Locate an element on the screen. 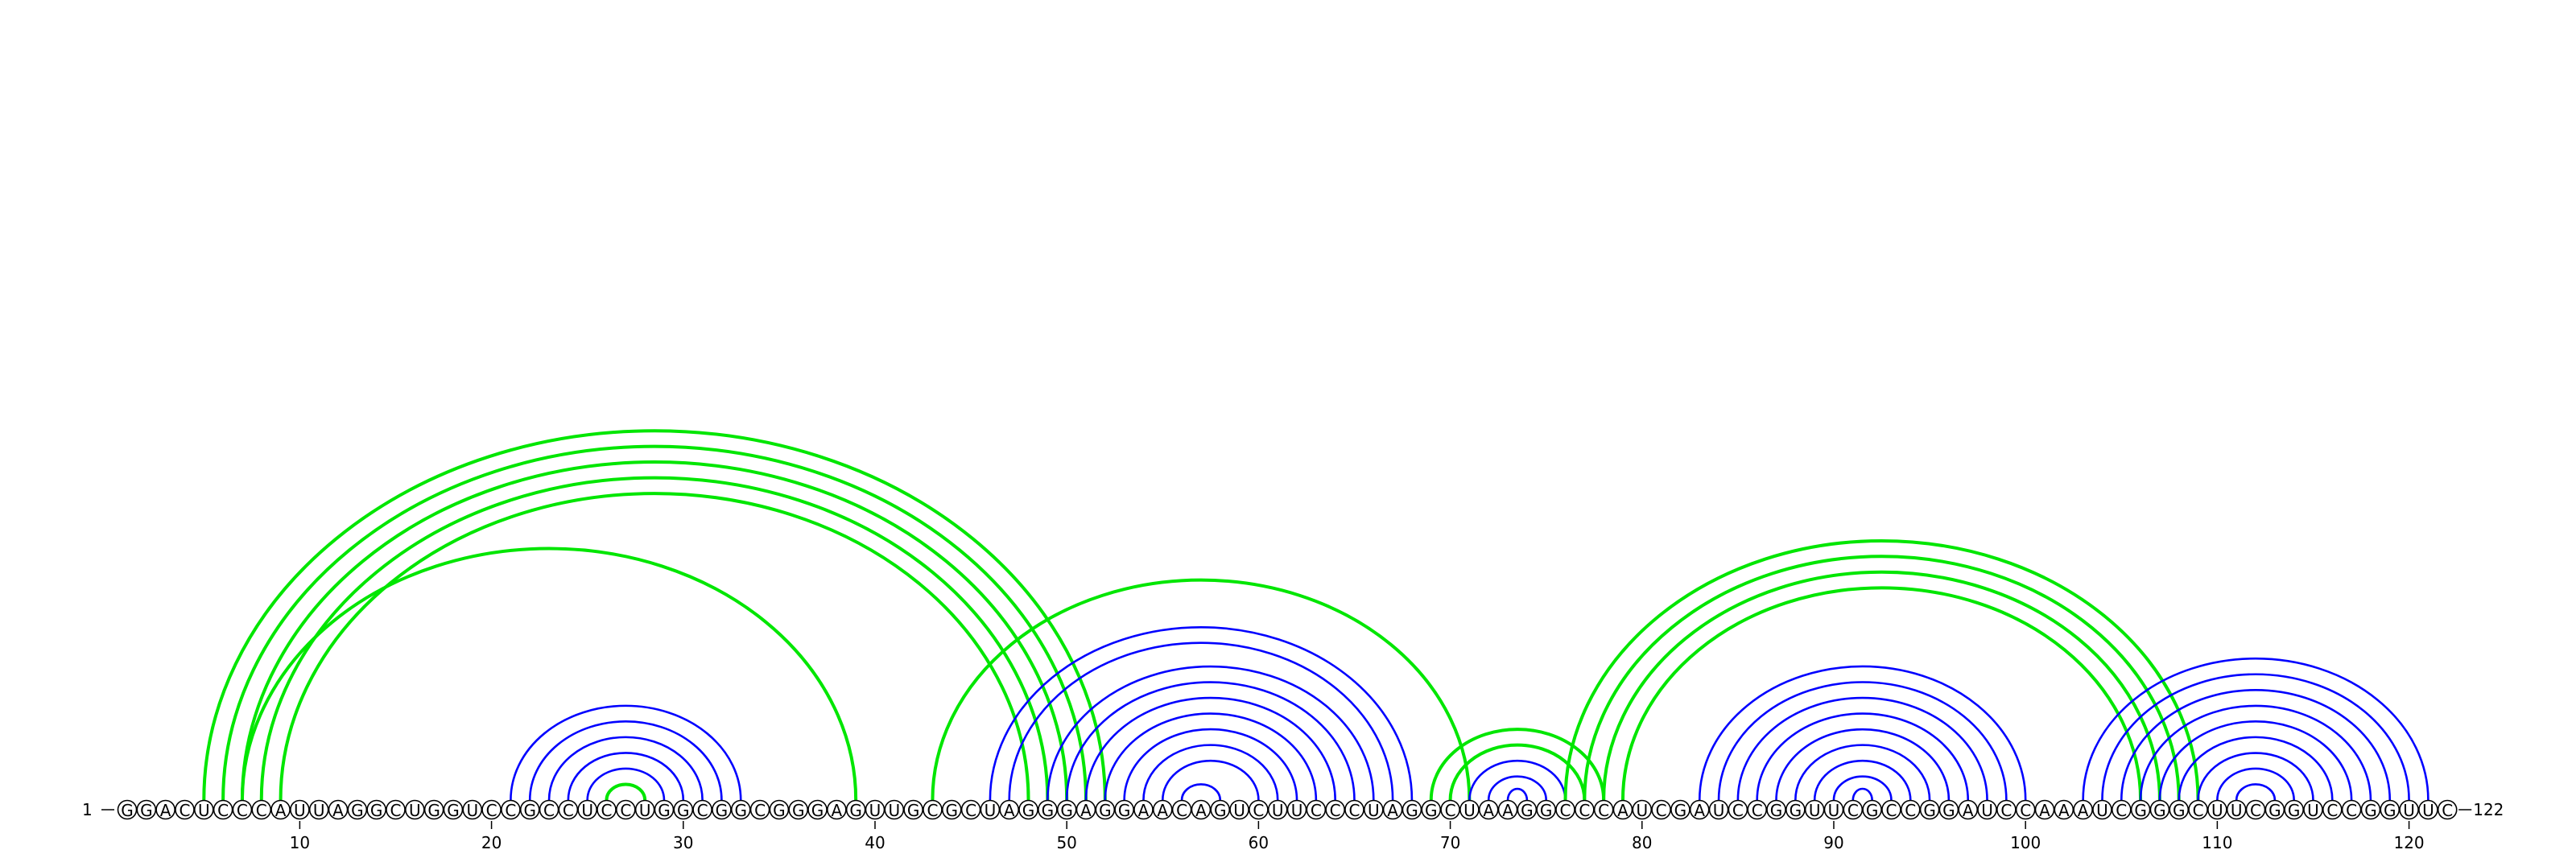 The image size is (2576, 858). position-ticks: 10 20 30 40 50 60 70 80 90 100 110 120 is located at coordinates (1357, 836).